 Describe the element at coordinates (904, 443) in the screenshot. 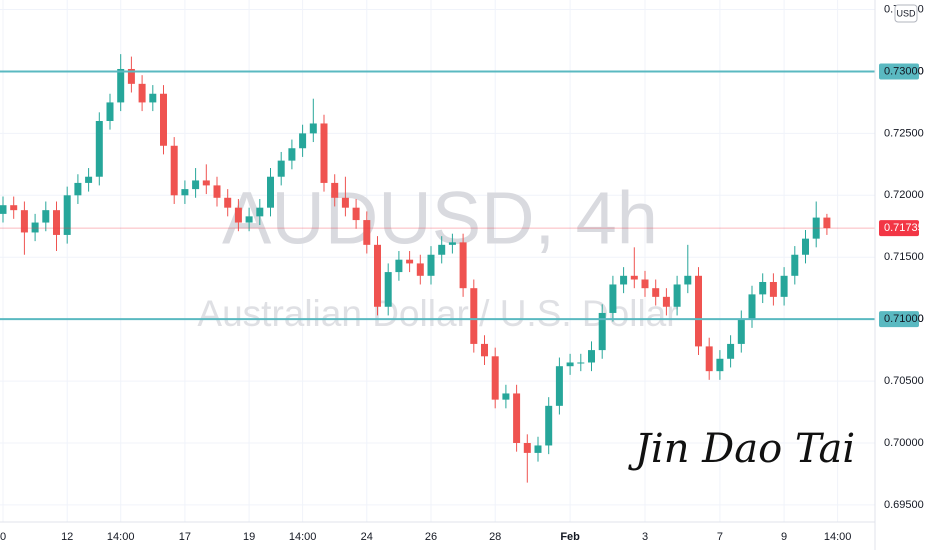

I see `y-tick-label: 0.70000` at that location.